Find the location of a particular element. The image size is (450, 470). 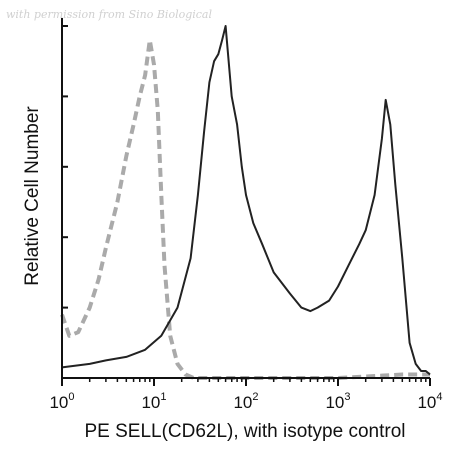

x-tick-label-4: 10⁴ is located at coordinates (429, 401).